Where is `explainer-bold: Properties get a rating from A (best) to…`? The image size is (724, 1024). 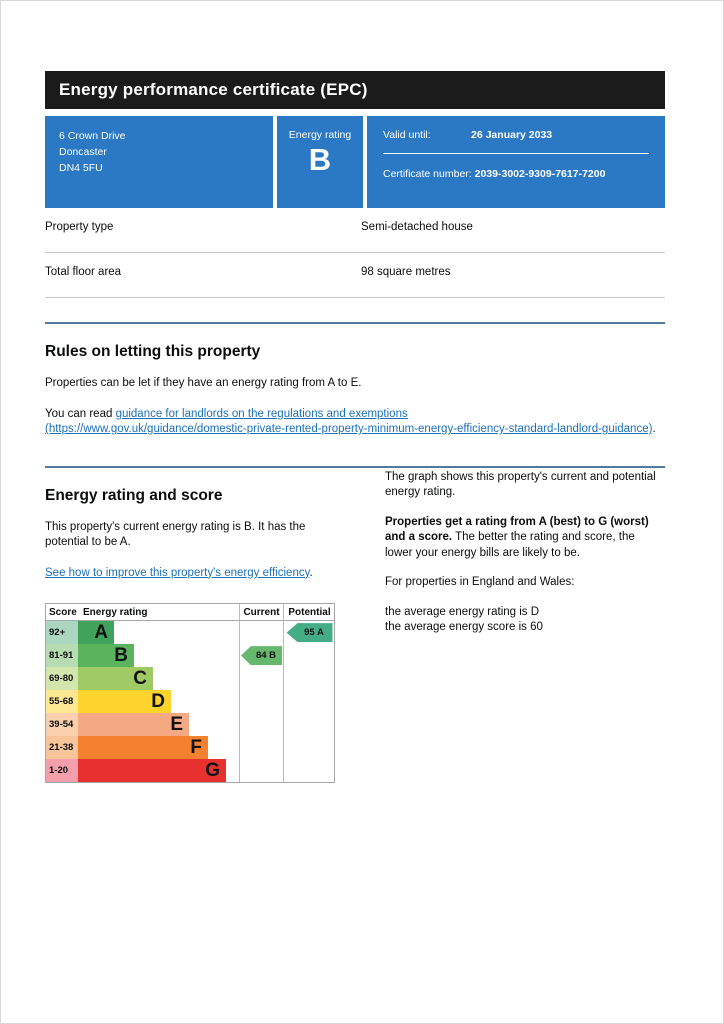
explainer-bold: Properties get a rating from A (best) to… is located at coordinates (517, 529).